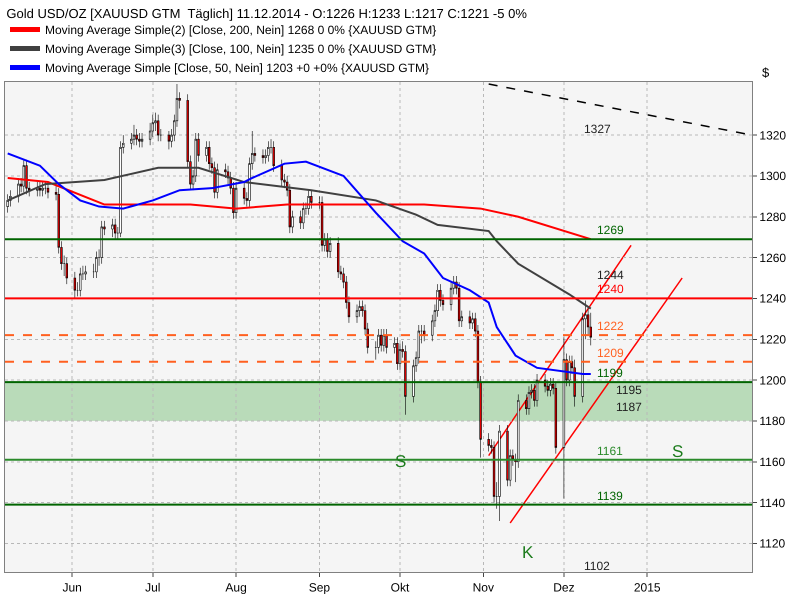 This screenshot has height=600, width=800. Describe the element at coordinates (610, 230) in the screenshot. I see `ref-line-label: 1269` at that location.